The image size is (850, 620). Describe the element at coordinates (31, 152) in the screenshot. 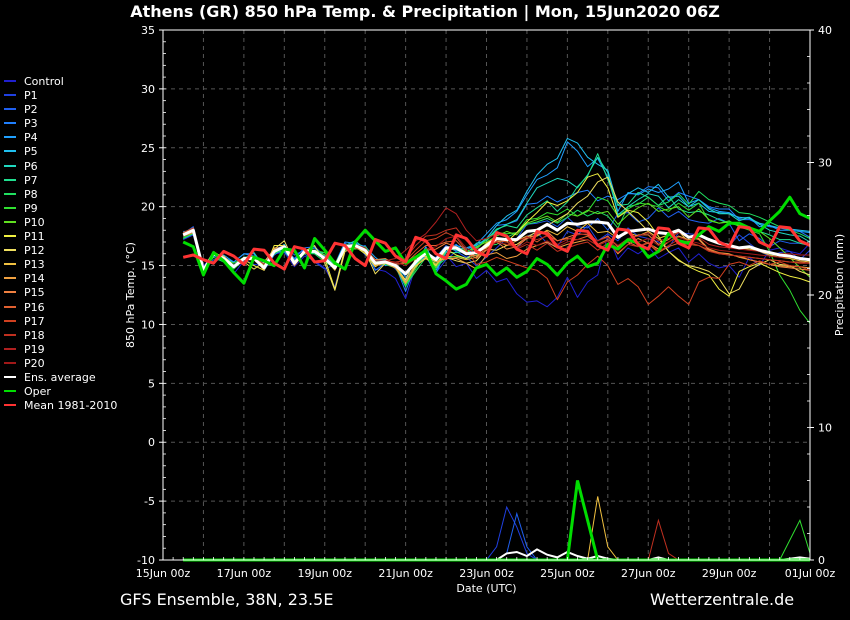

I see `legend-label: P5` at that location.